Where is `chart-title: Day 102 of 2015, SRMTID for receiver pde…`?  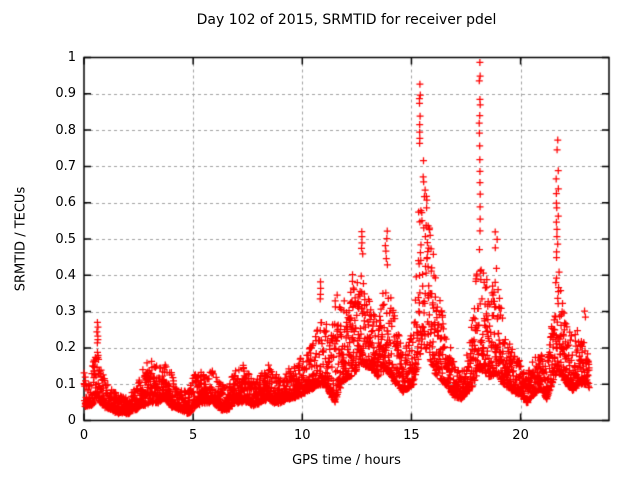
chart-title: Day 102 of 2015, SRMTID for receiver pde… is located at coordinates (346, 20).